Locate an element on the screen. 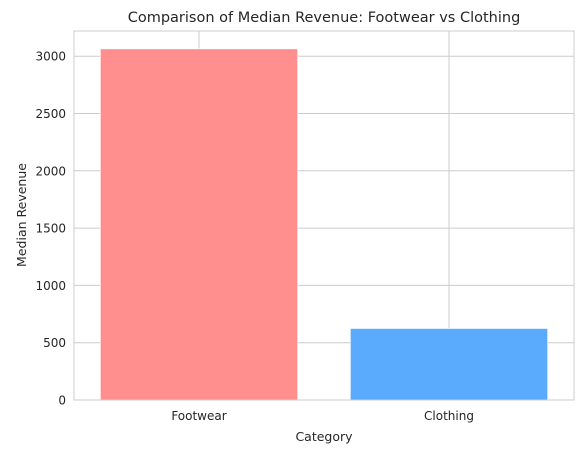 The image size is (588, 461). x-tick-labels: Footwear Clothing is located at coordinates (322, 416).